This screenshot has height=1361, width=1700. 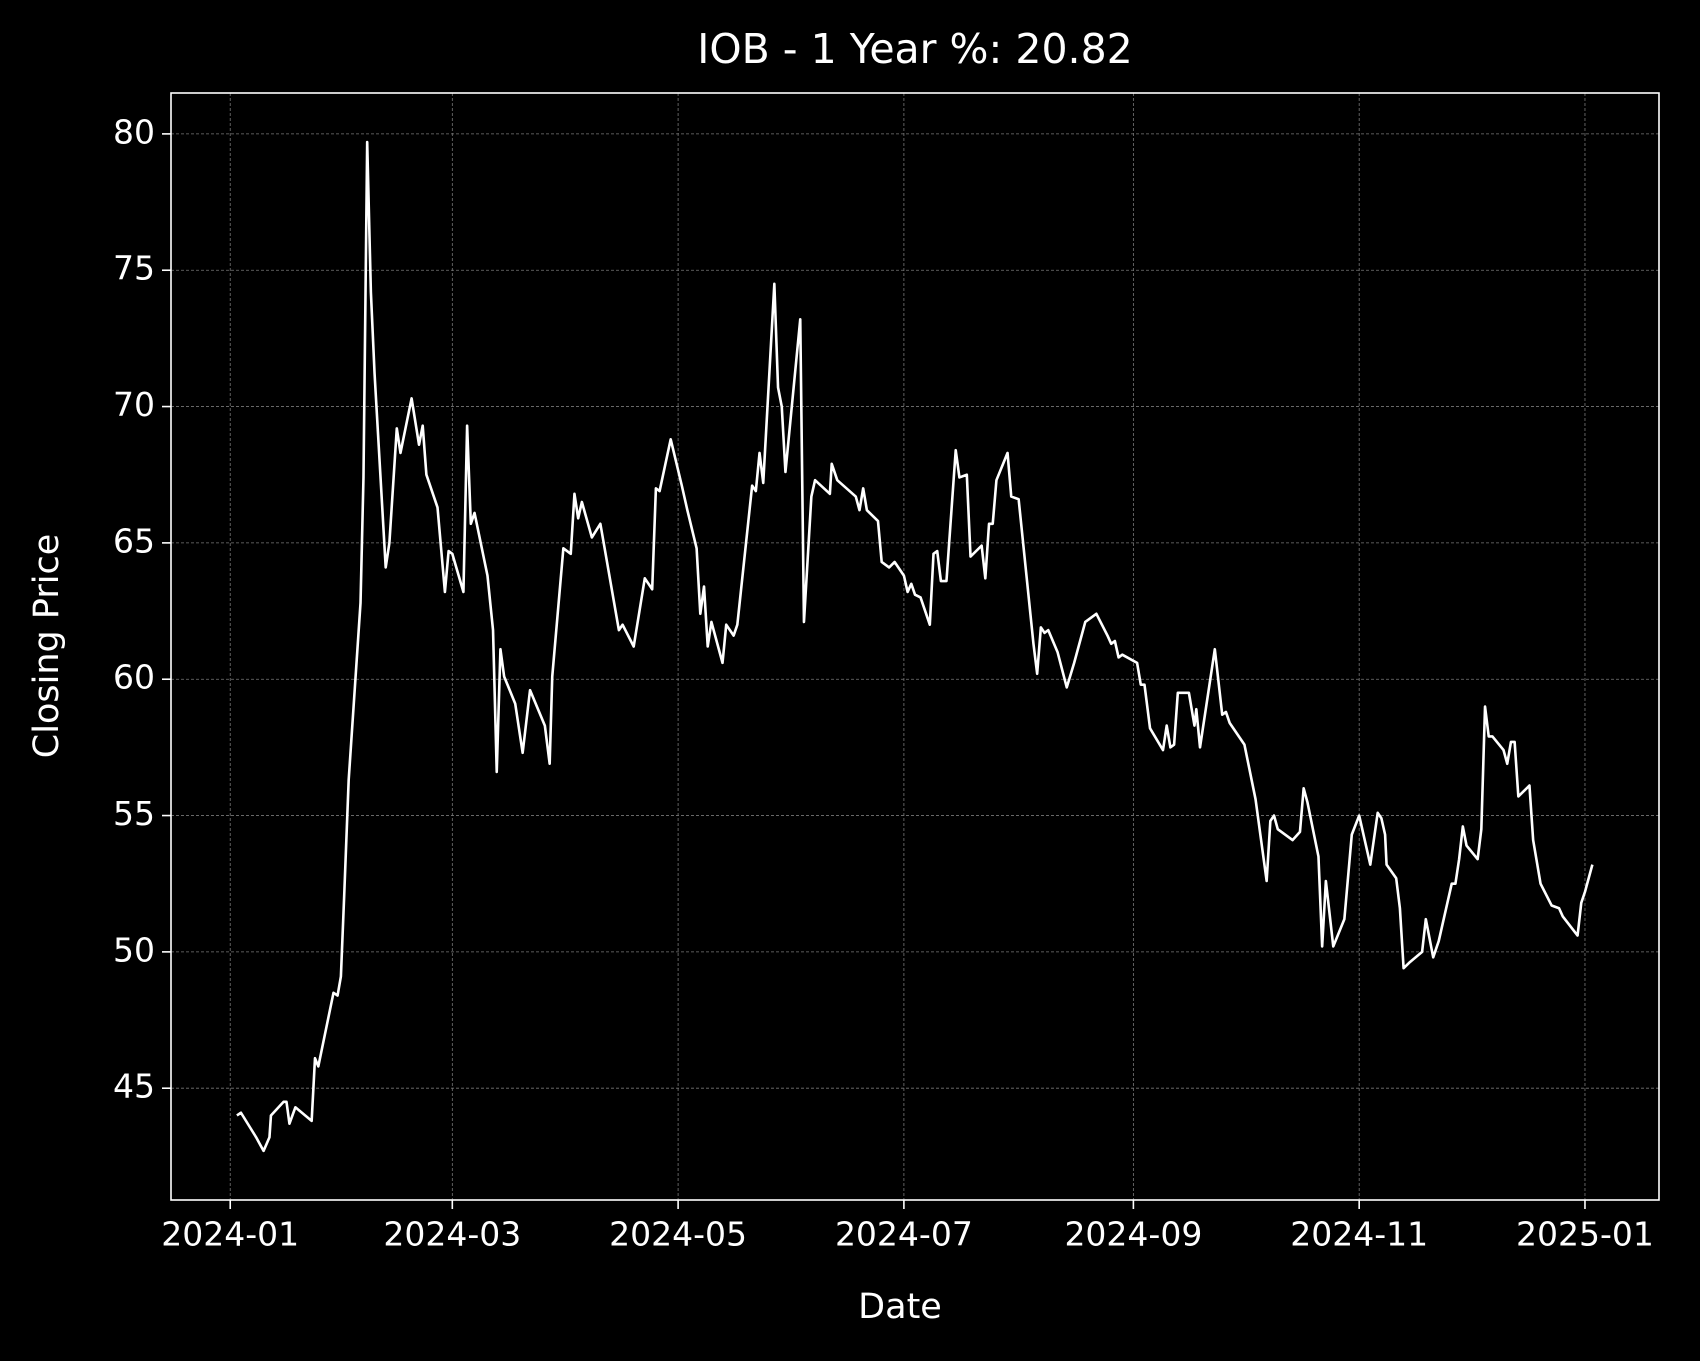 What do you see at coordinates (134, 1086) in the screenshot?
I see `y-tick-label: 45` at bounding box center [134, 1086].